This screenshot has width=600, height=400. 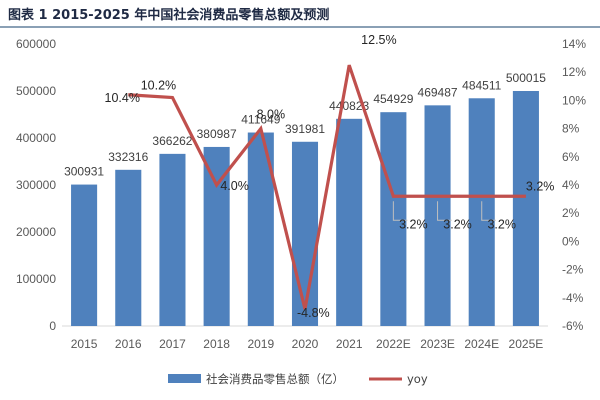 What do you see at coordinates (172, 344) in the screenshot?
I see `x-tick-label: 2017` at bounding box center [172, 344].